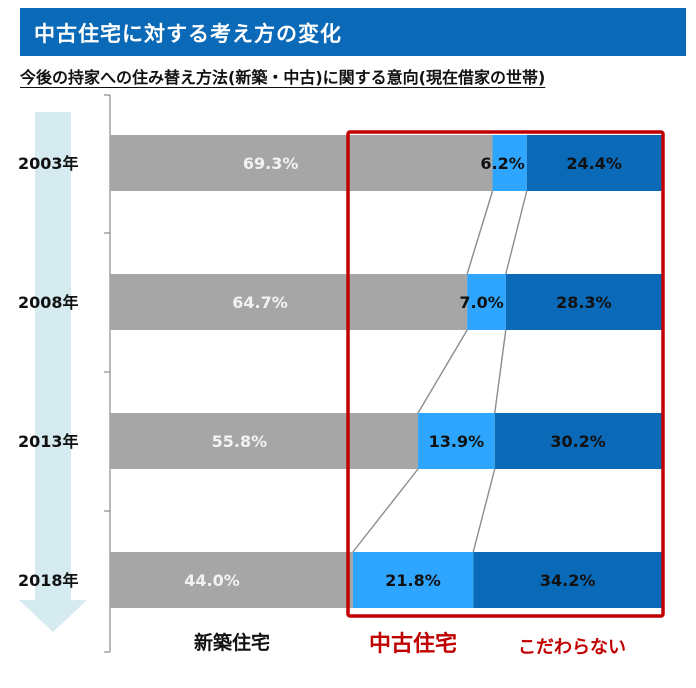 The height and width of the screenshot is (688, 696). I want to click on legend-label-new-build: 新築住宅, so click(232, 642).